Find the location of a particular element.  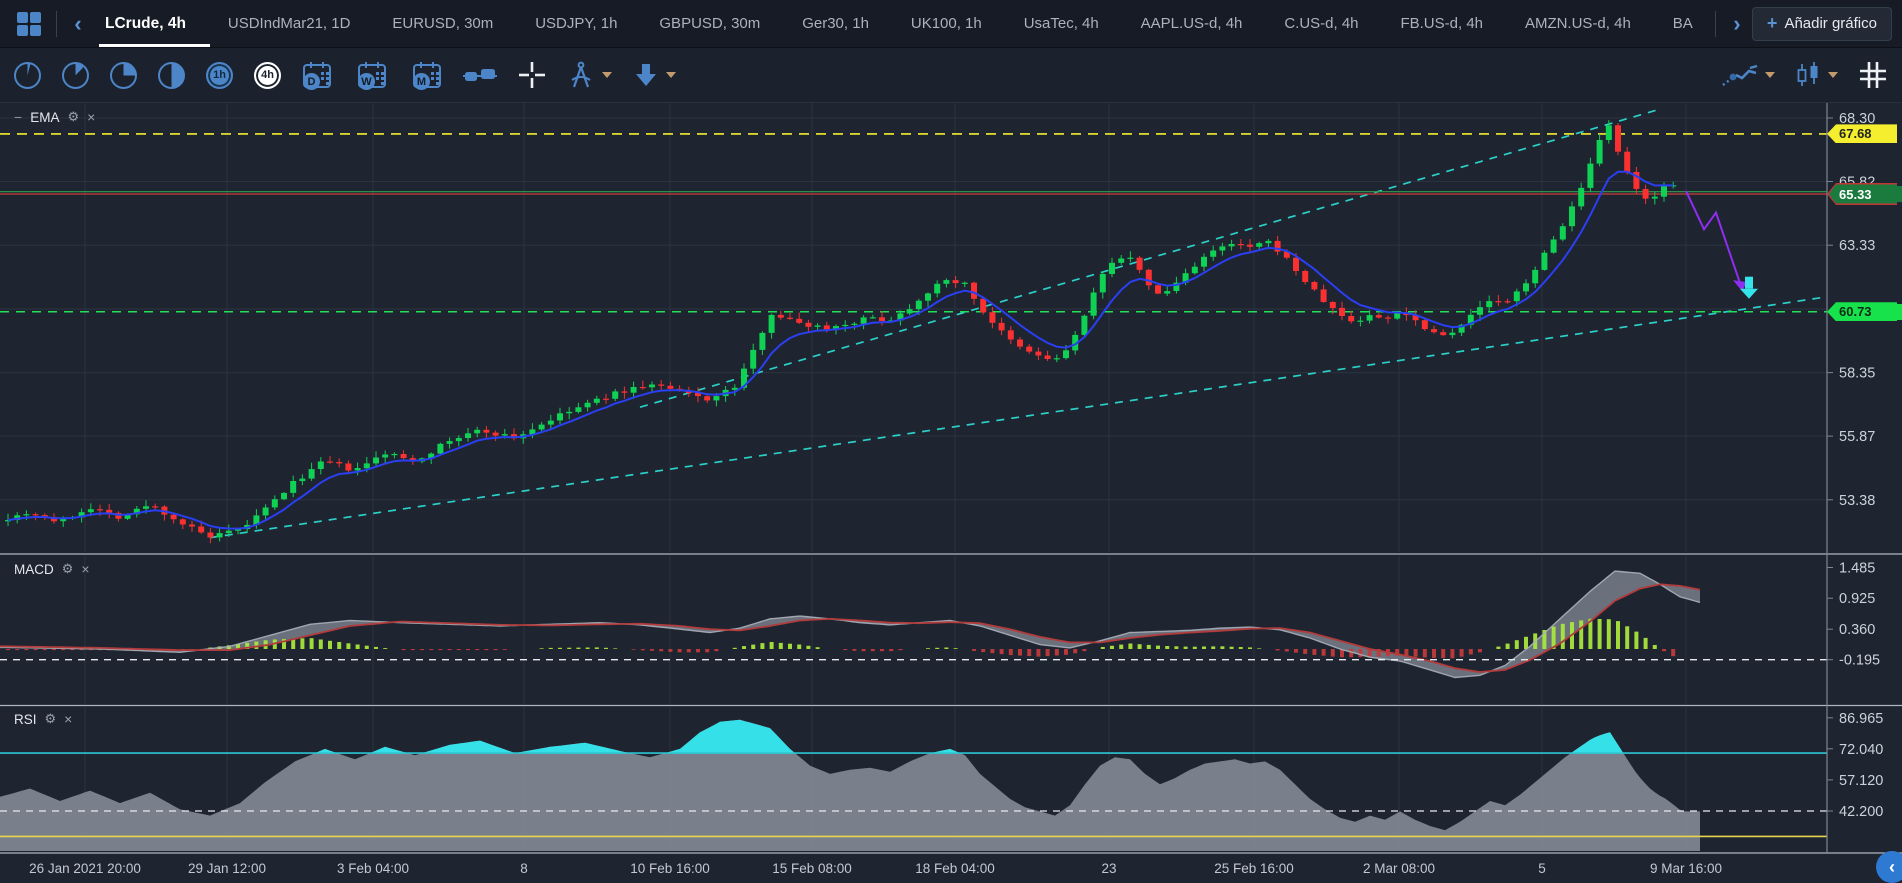

svg-text: 72.040 is located at coordinates (1861, 750).